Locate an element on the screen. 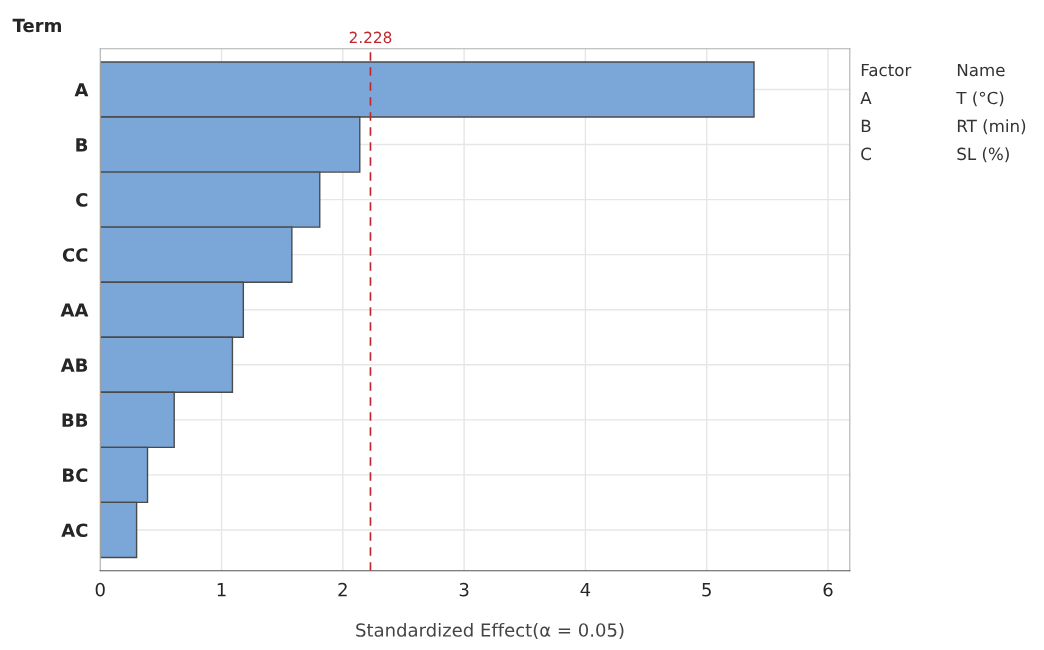 The height and width of the screenshot is (650, 1044). text: SL (%) is located at coordinates (983, 155).